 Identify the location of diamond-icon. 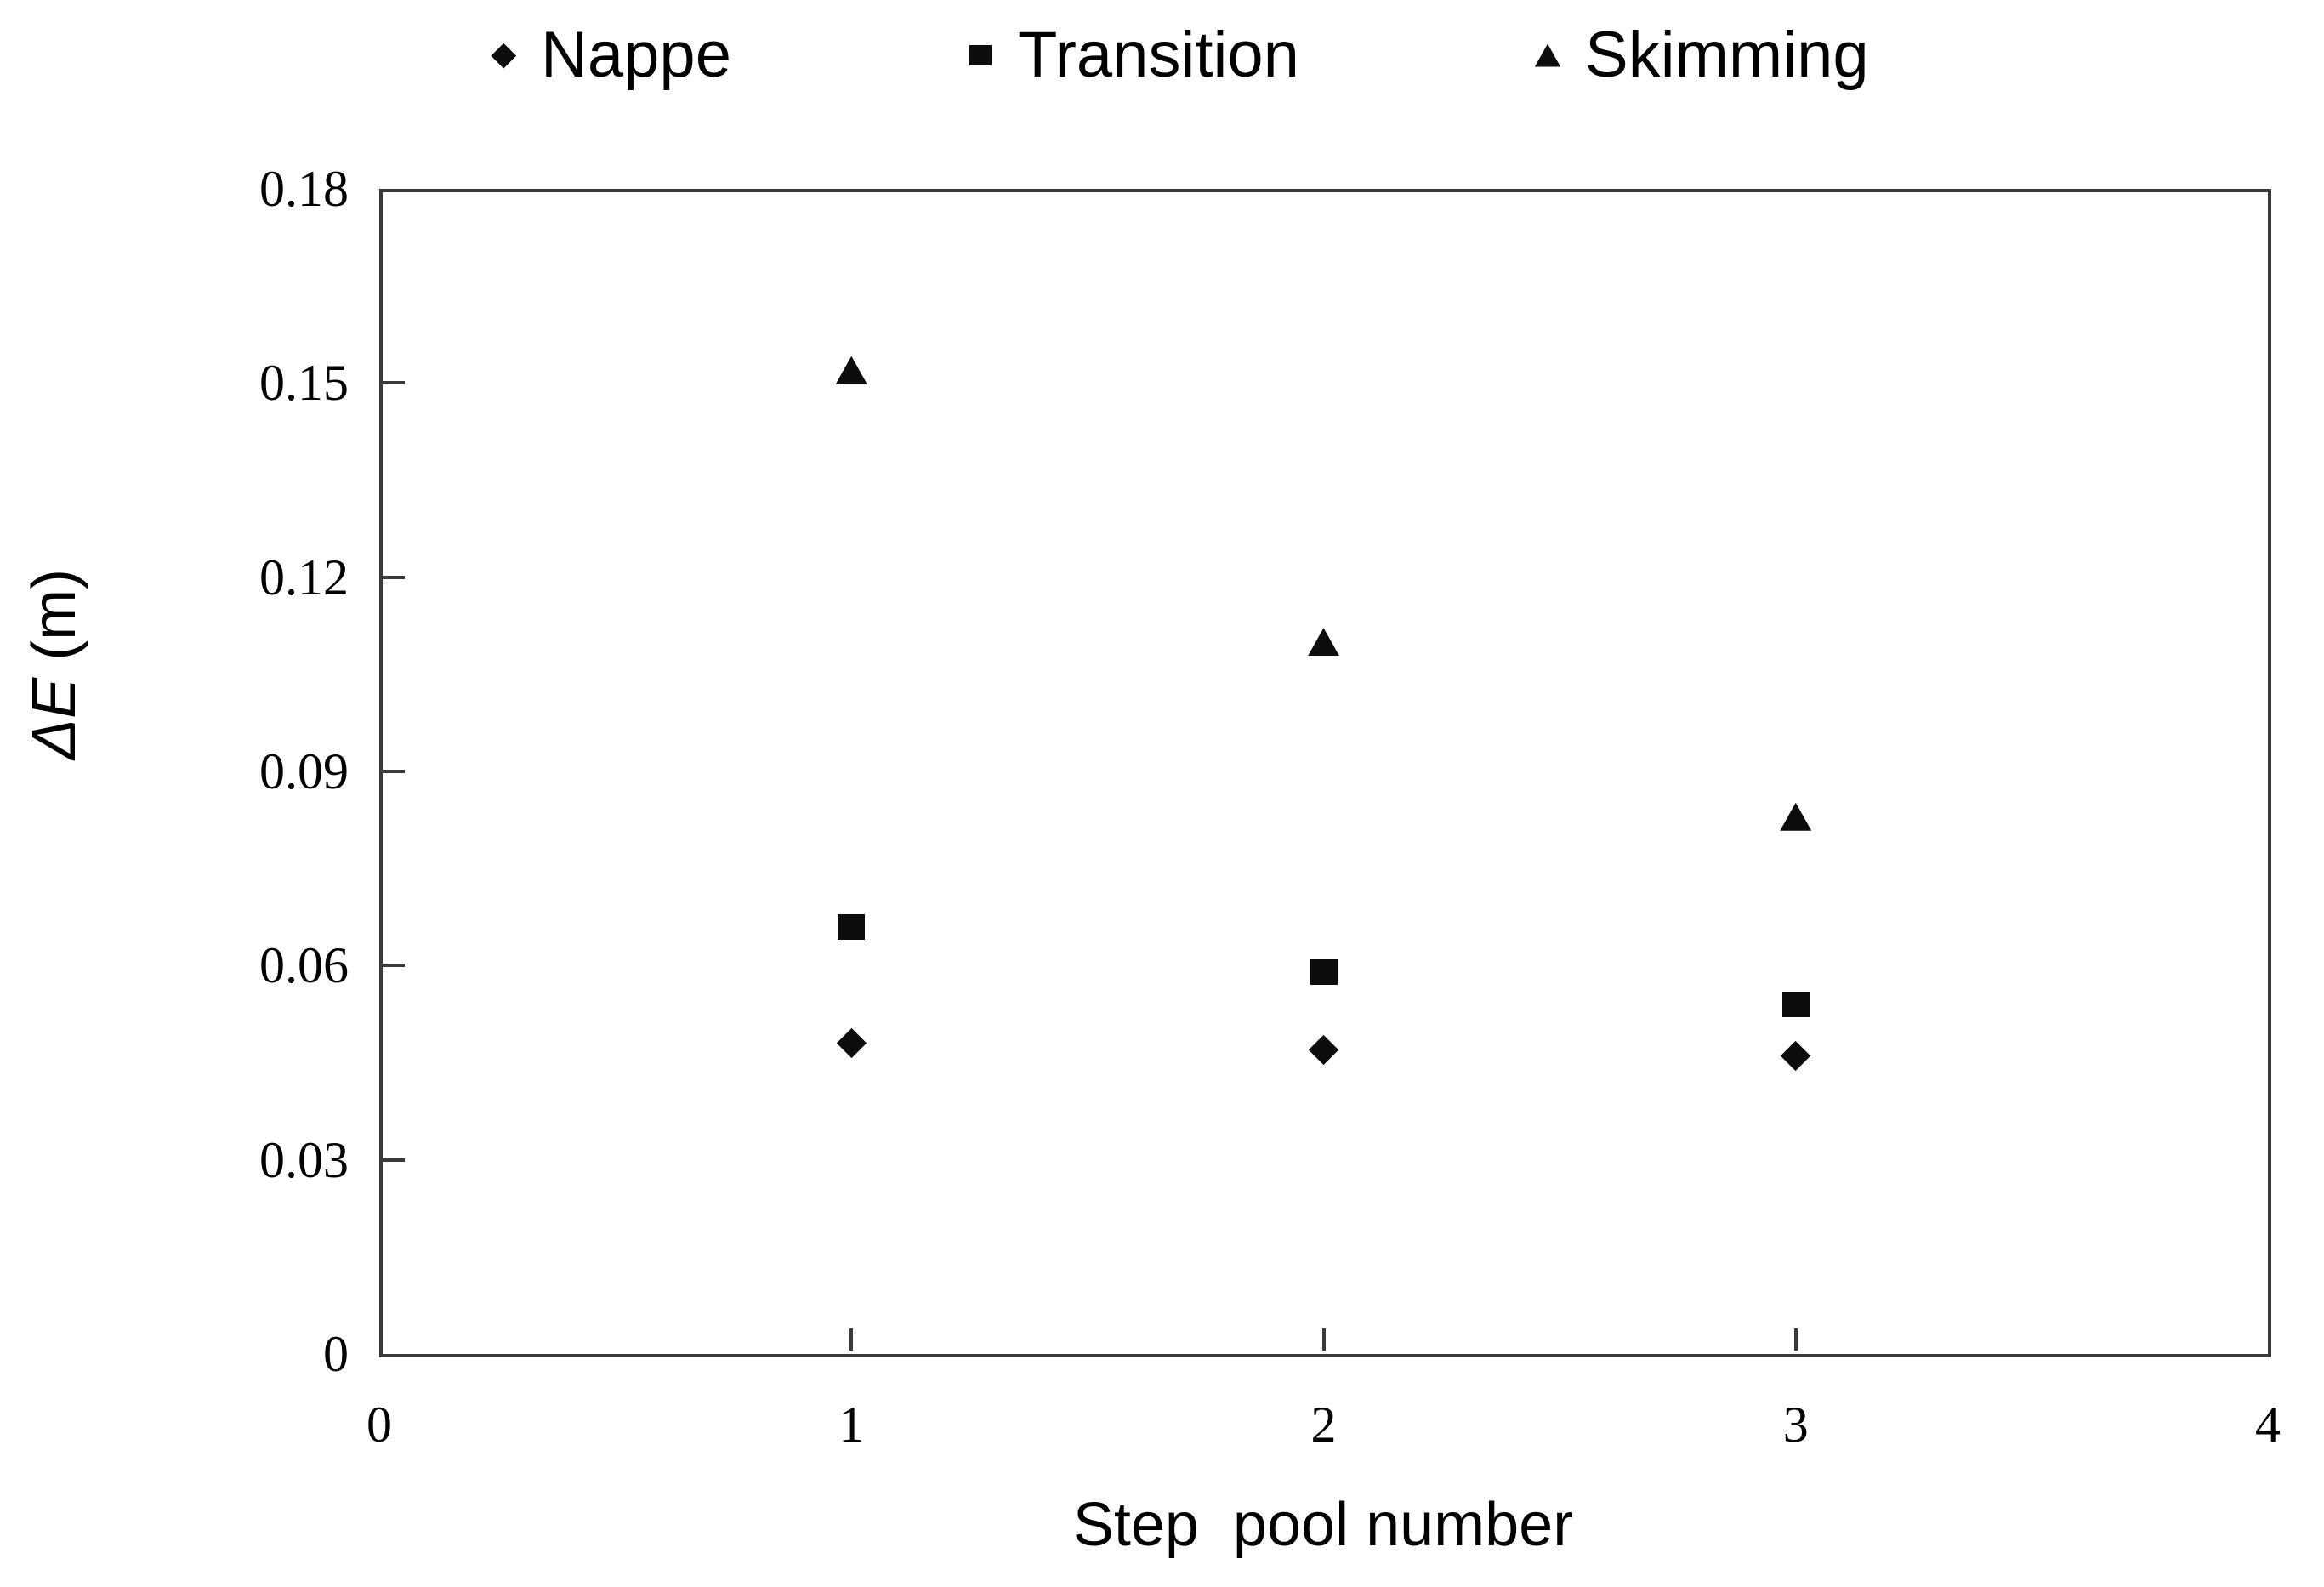
(503, 55).